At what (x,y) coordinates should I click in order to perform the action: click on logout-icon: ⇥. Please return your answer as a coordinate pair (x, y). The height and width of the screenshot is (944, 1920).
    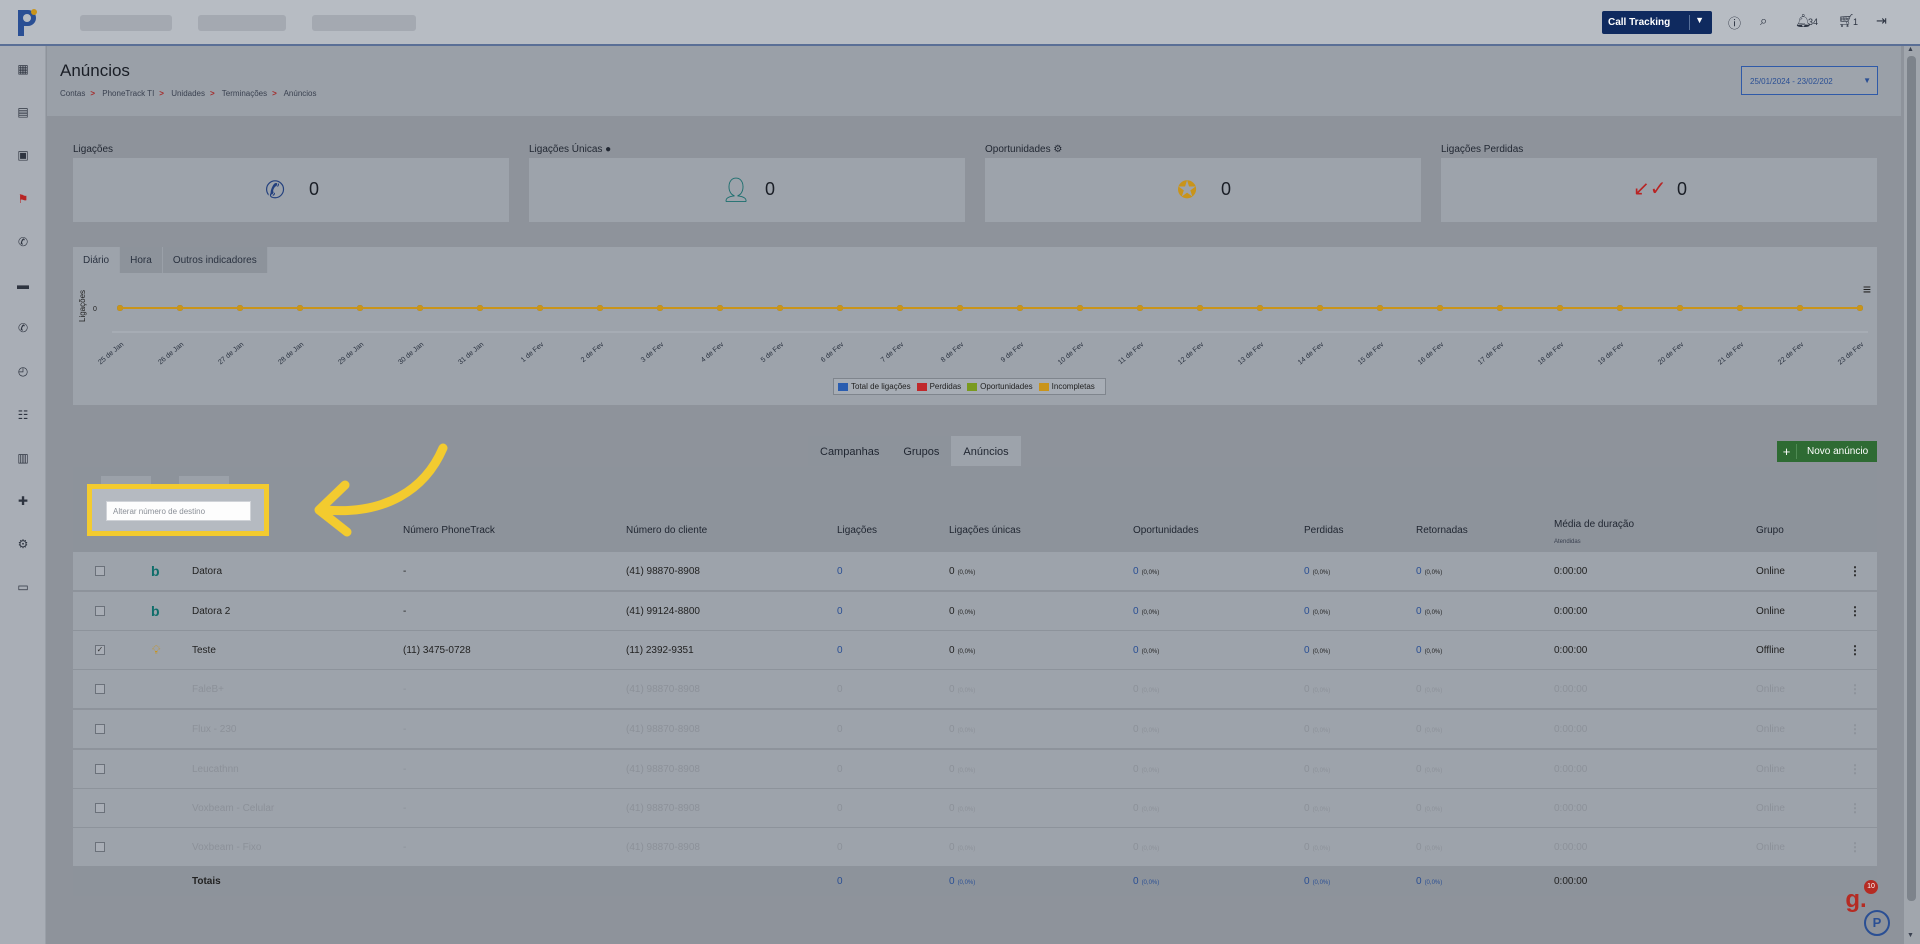
    Looking at the image, I should click on (1881, 20).